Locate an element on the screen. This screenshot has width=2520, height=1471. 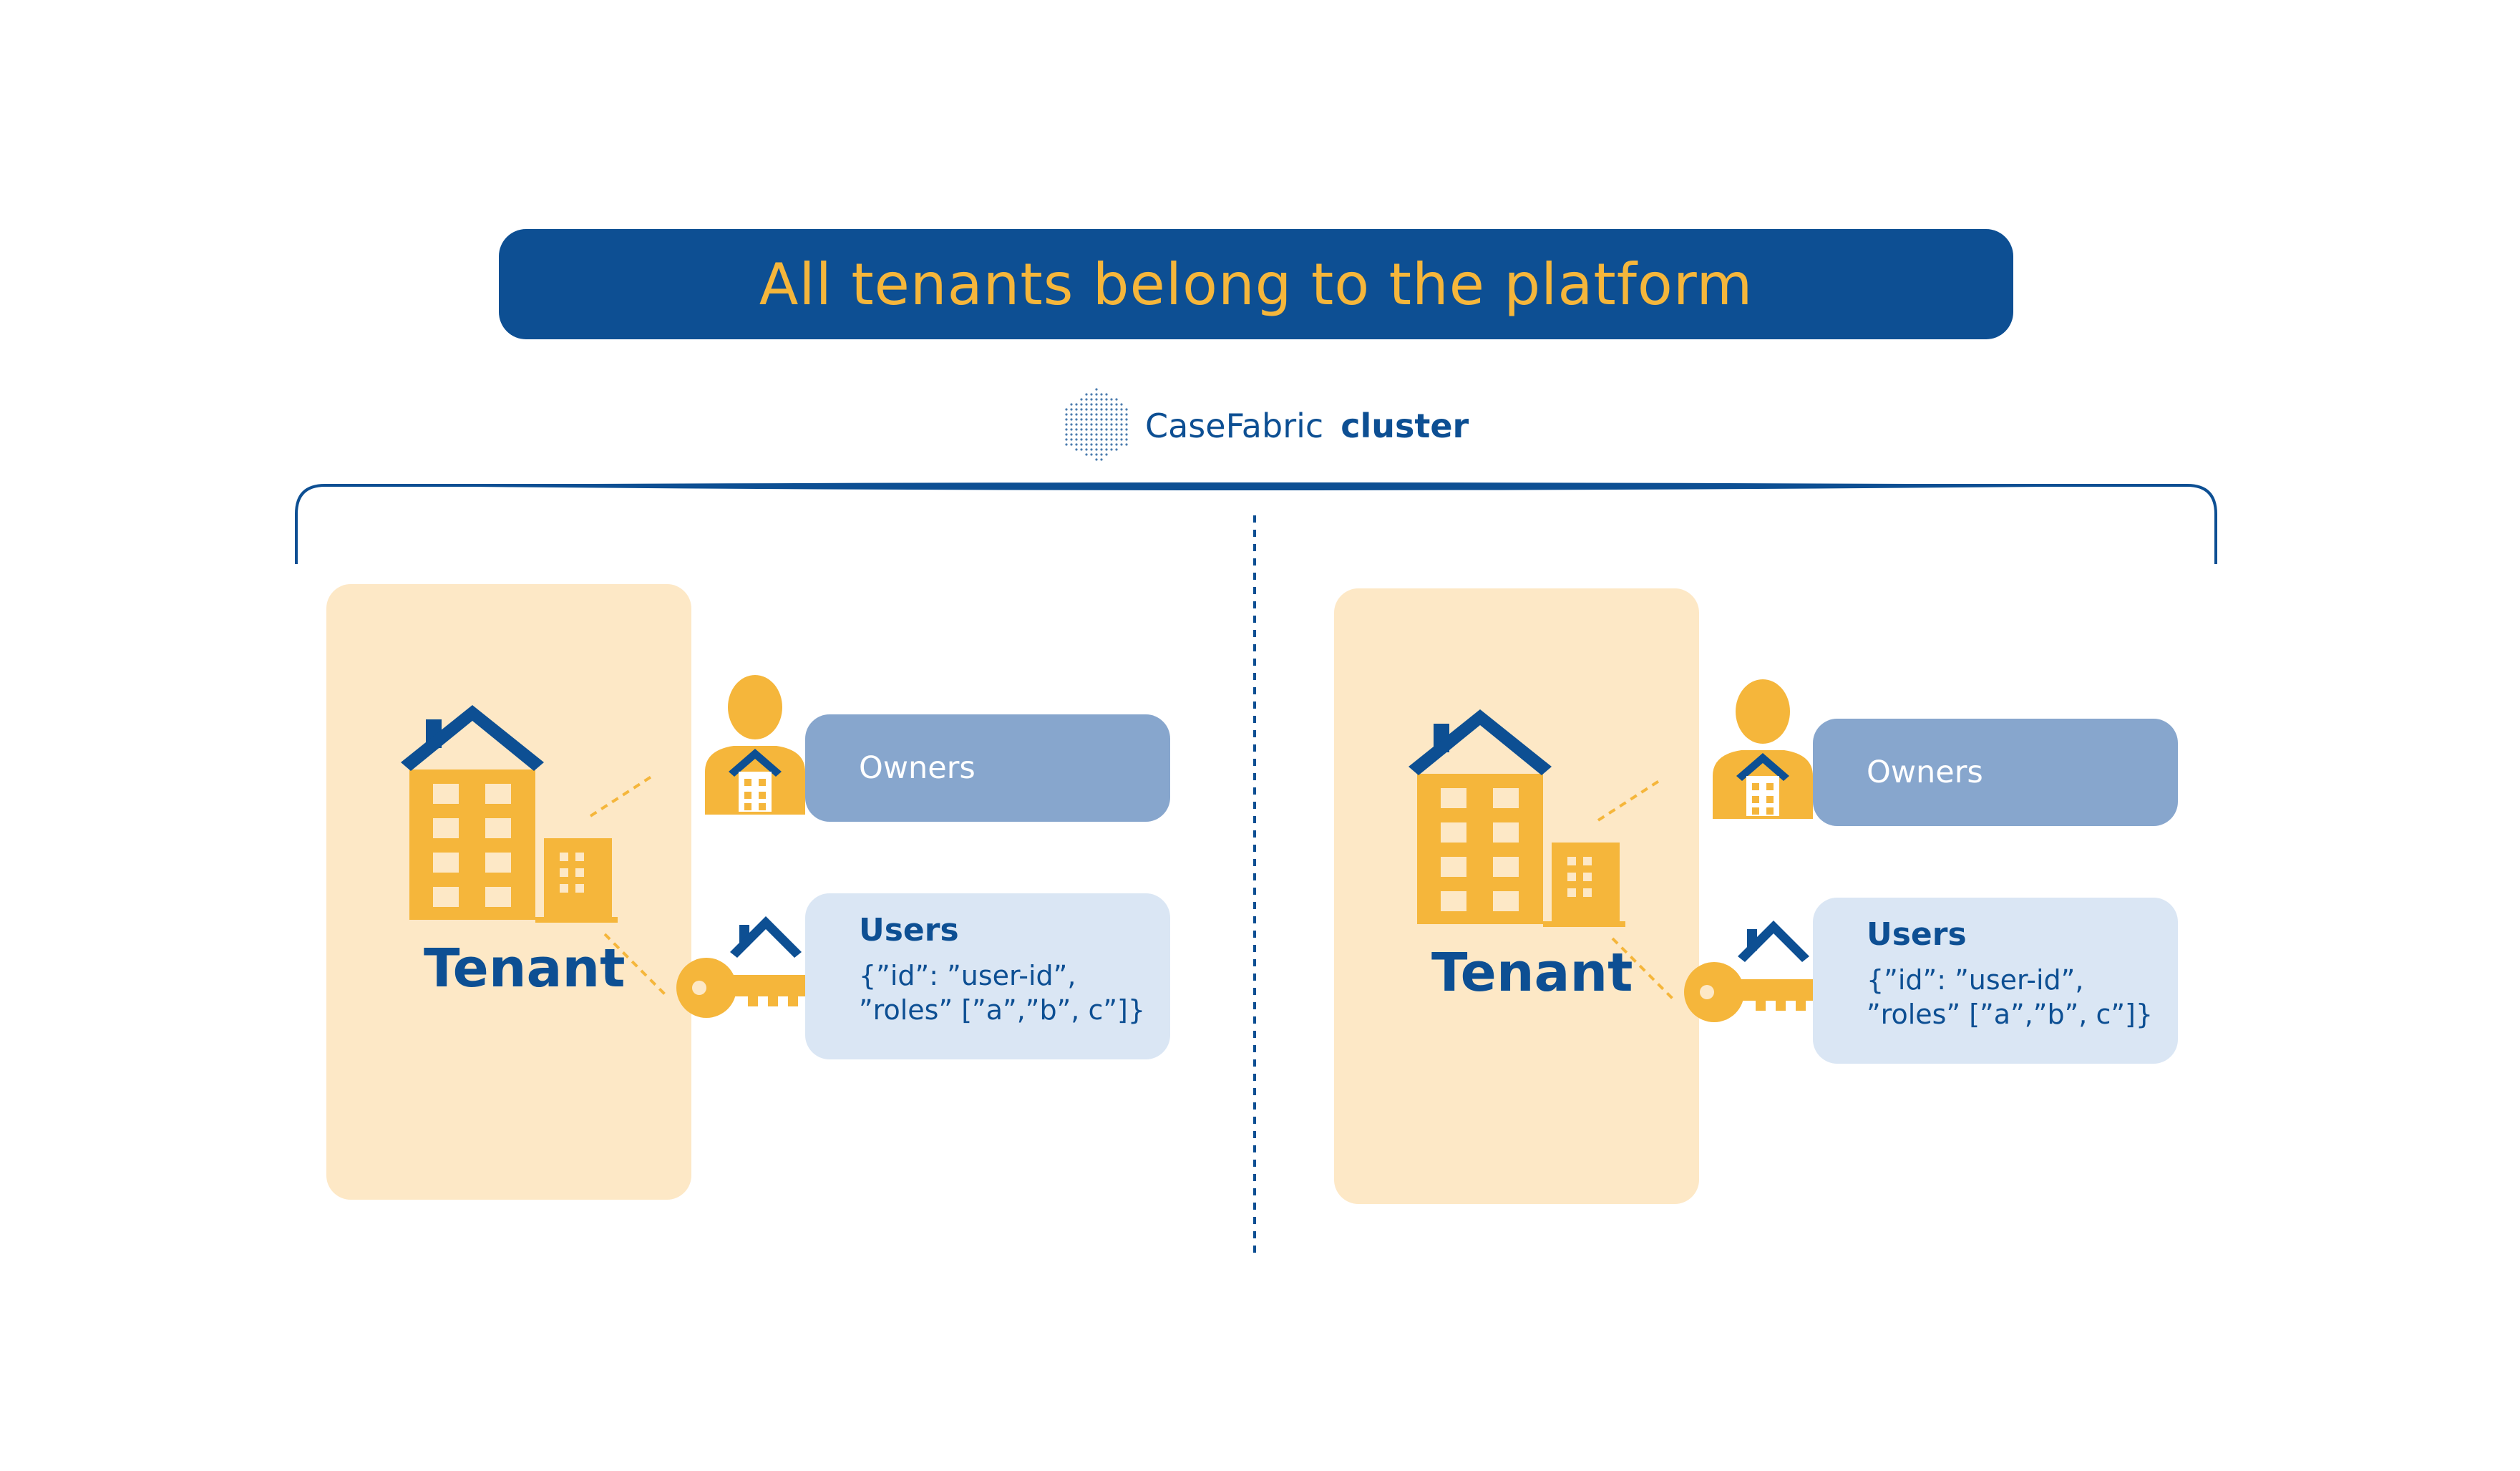
page-title: All tenants belong to the platform is located at coordinates (1256, 284).